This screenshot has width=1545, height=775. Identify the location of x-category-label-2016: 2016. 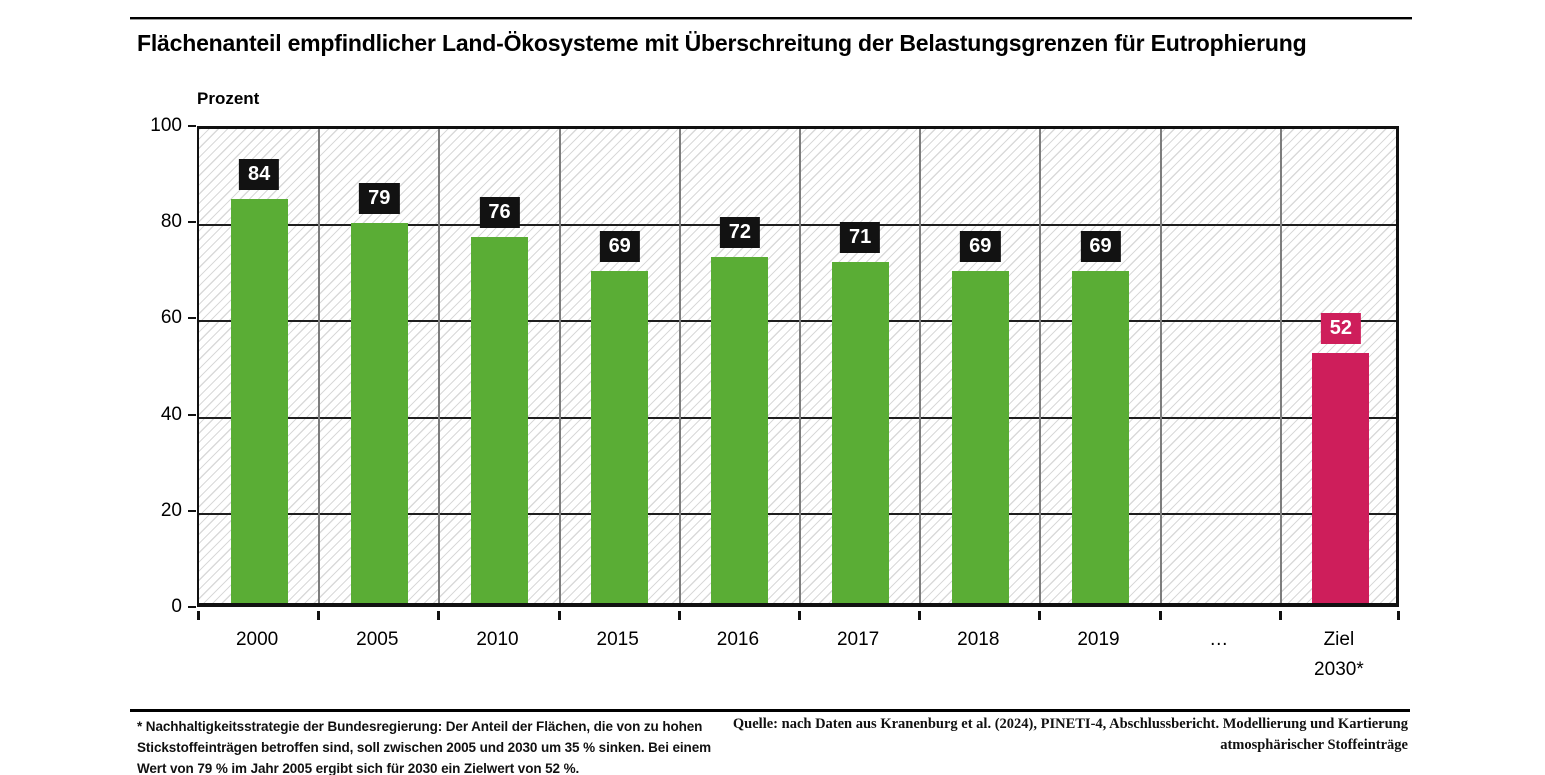
(738, 640).